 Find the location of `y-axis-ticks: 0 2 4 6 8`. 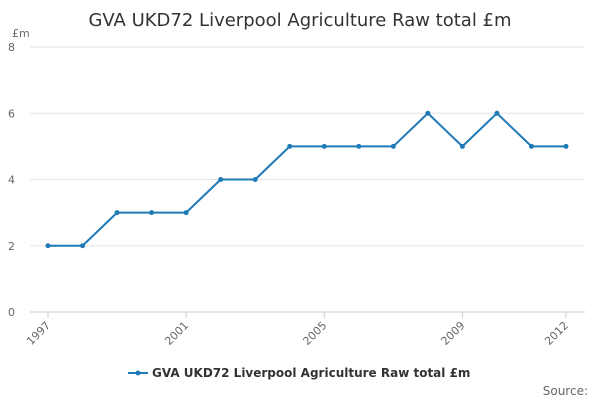

y-axis-ticks: 0 2 4 6 8 is located at coordinates (11, 180).